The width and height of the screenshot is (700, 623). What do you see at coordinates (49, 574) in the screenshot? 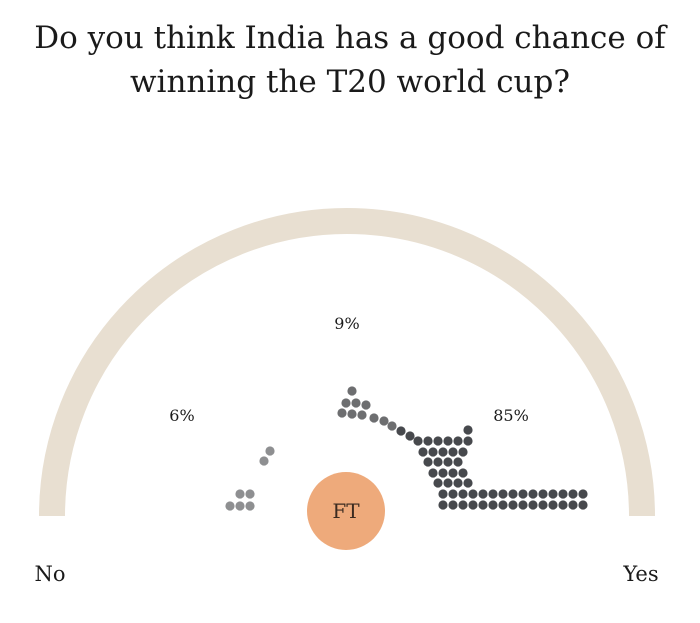
I see `scale-label-no: No` at bounding box center [49, 574].